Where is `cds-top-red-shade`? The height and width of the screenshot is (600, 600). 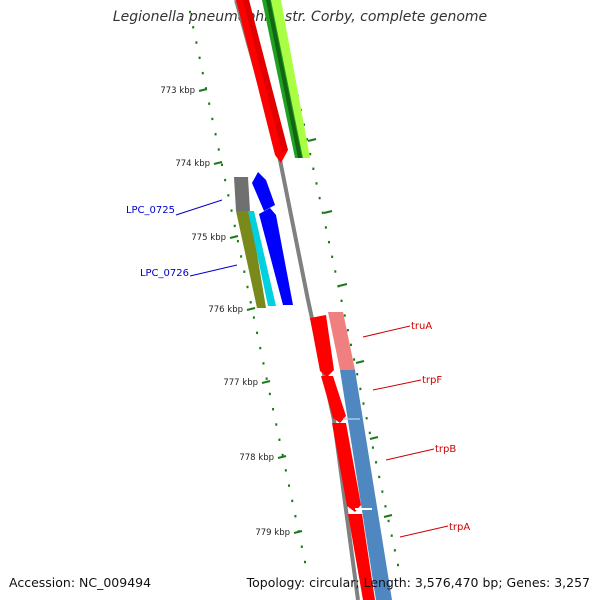 cds-top-red-shade is located at coordinates (265, 76).